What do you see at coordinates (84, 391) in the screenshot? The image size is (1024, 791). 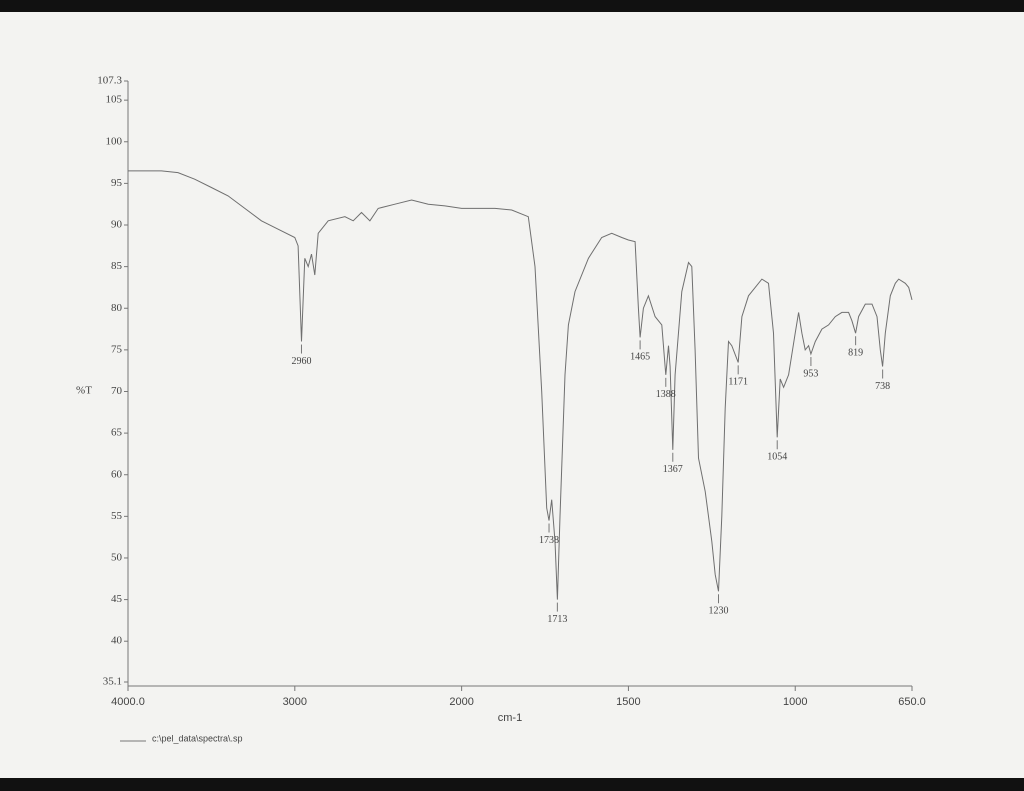 I see `y-axis-label: %T` at bounding box center [84, 391].